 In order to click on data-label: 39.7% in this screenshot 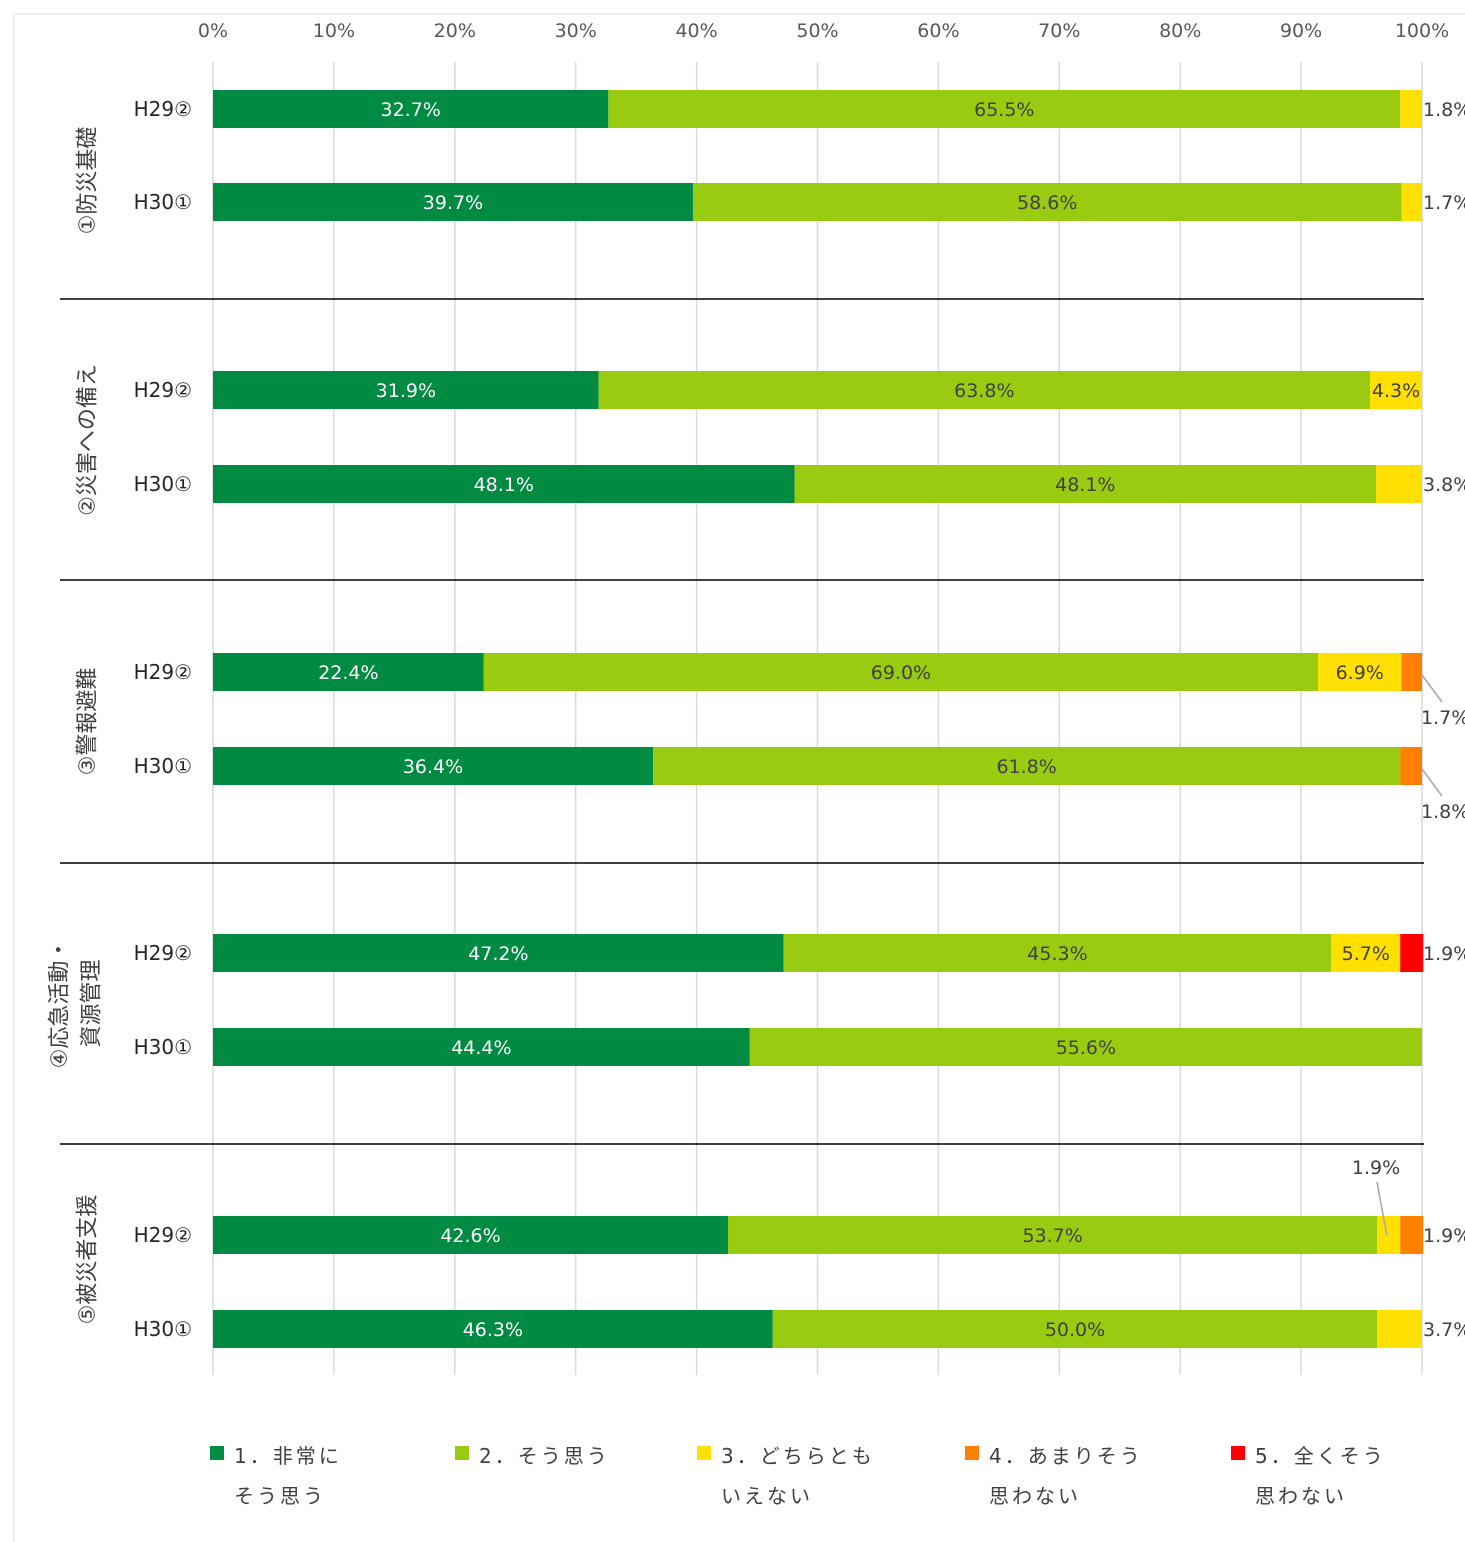, I will do `click(453, 203)`.